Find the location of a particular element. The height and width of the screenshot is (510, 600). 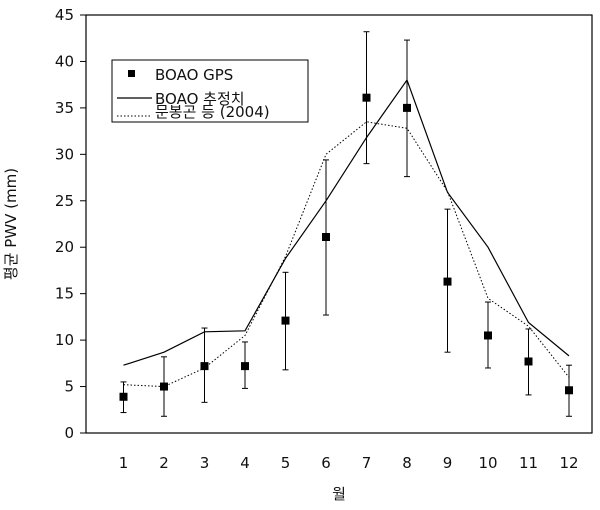

x-tick-label: 10 is located at coordinates (487, 463).